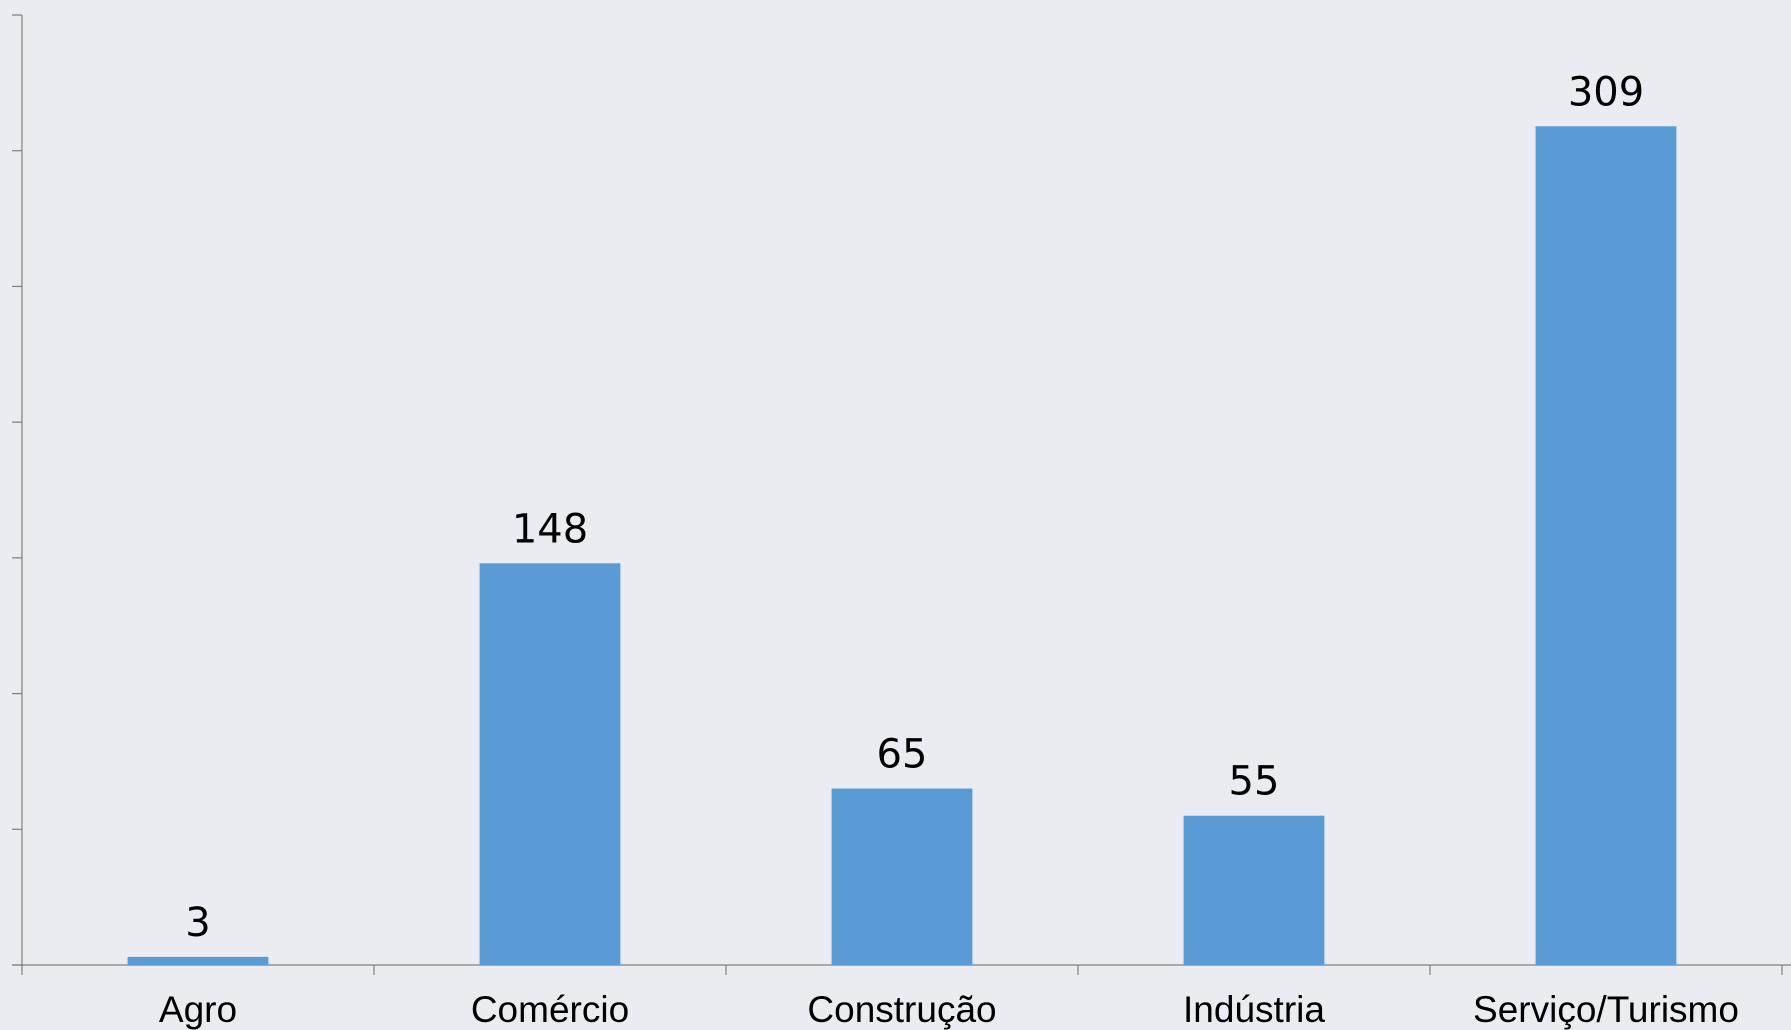  I want to click on data-label: 3, so click(197, 923).